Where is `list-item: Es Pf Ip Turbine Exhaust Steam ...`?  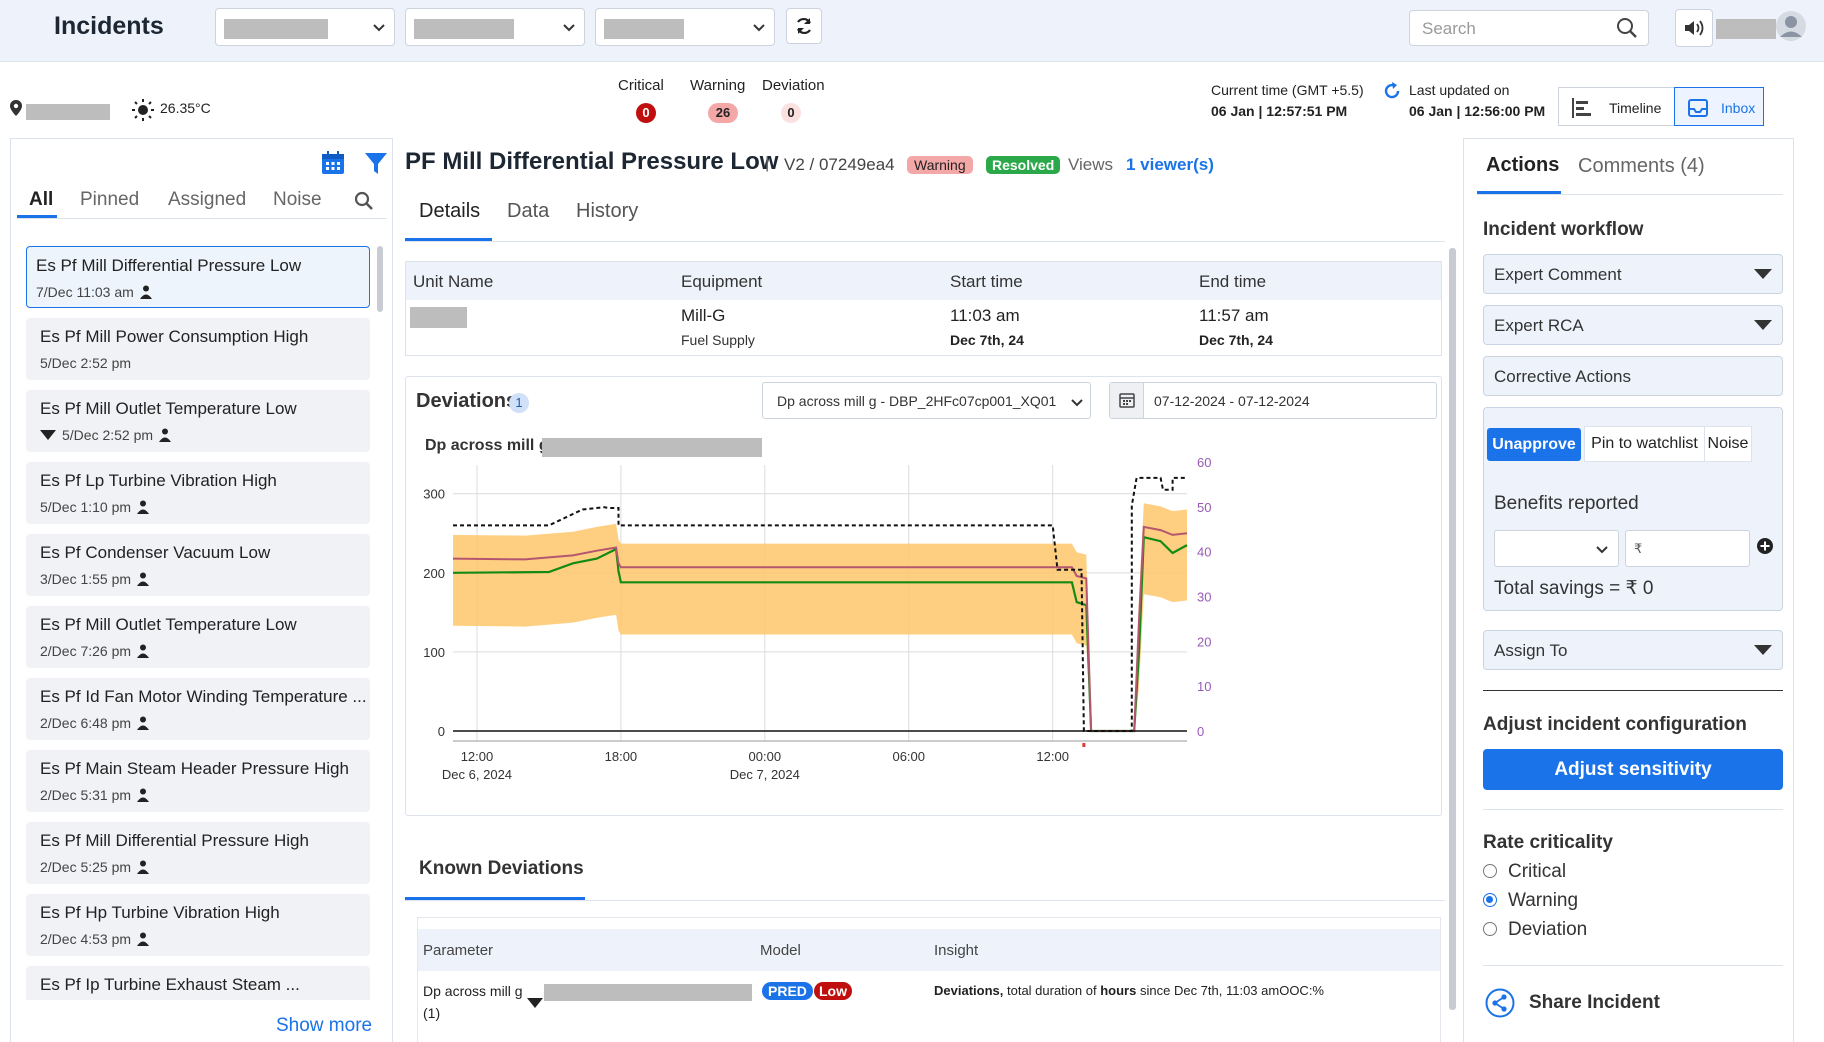 list-item: Es Pf Ip Turbine Exhaust Steam ... is located at coordinates (198, 983).